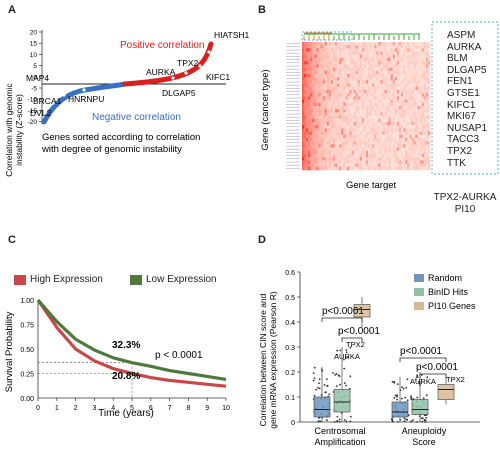 This screenshot has width=500, height=460. What do you see at coordinates (86, 99) in the screenshot?
I see `gene-label-hnrnpu: HNRNPU` at bounding box center [86, 99].